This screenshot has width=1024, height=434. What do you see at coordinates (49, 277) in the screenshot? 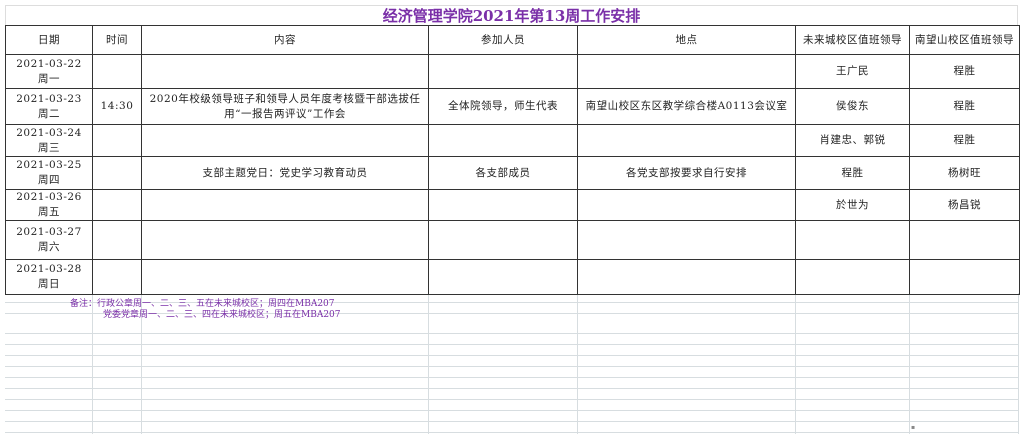
I see `date-cell: 2021-03-28 周日` at bounding box center [49, 277].